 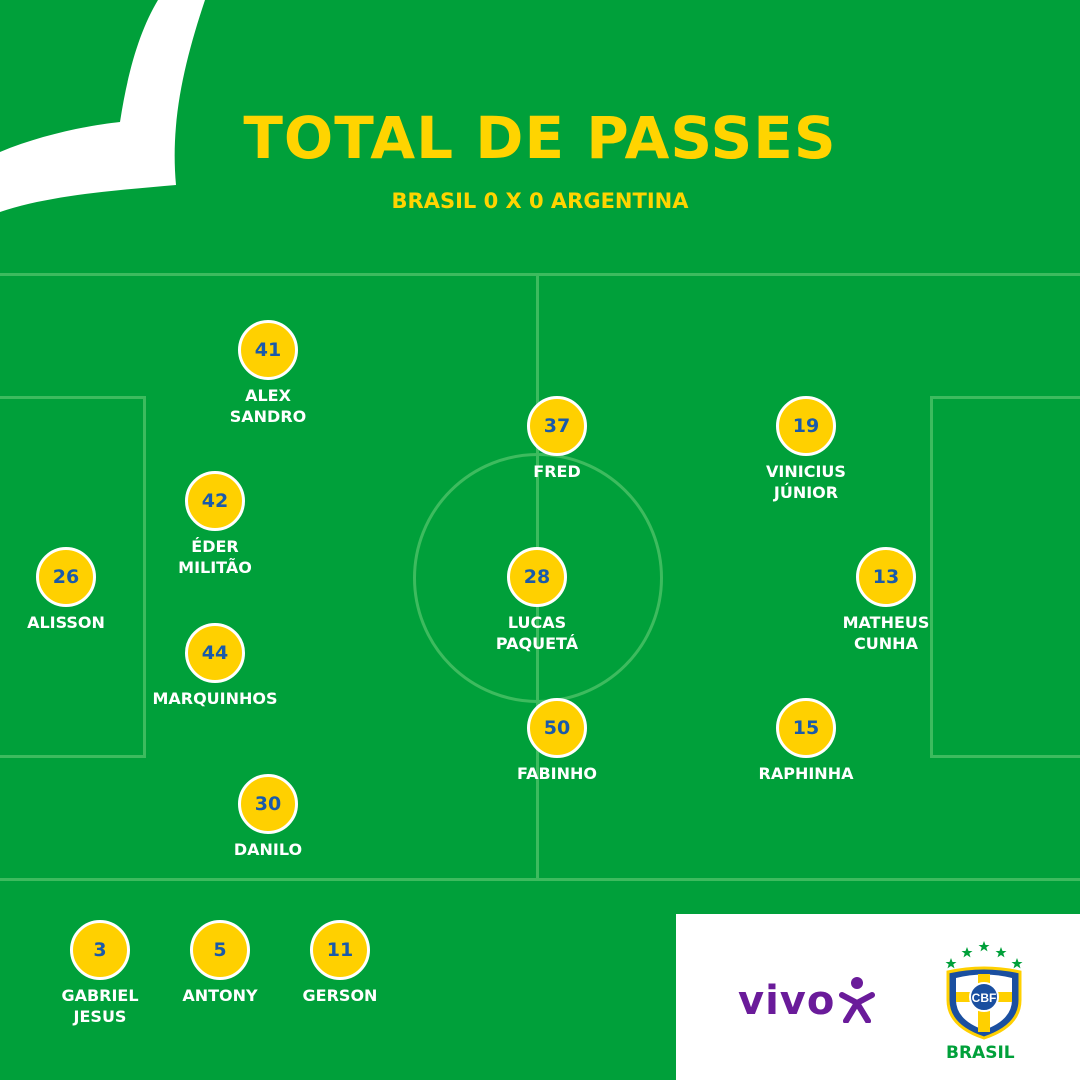 What do you see at coordinates (102, 106) in the screenshot?
I see `swoosh-decoration` at bounding box center [102, 106].